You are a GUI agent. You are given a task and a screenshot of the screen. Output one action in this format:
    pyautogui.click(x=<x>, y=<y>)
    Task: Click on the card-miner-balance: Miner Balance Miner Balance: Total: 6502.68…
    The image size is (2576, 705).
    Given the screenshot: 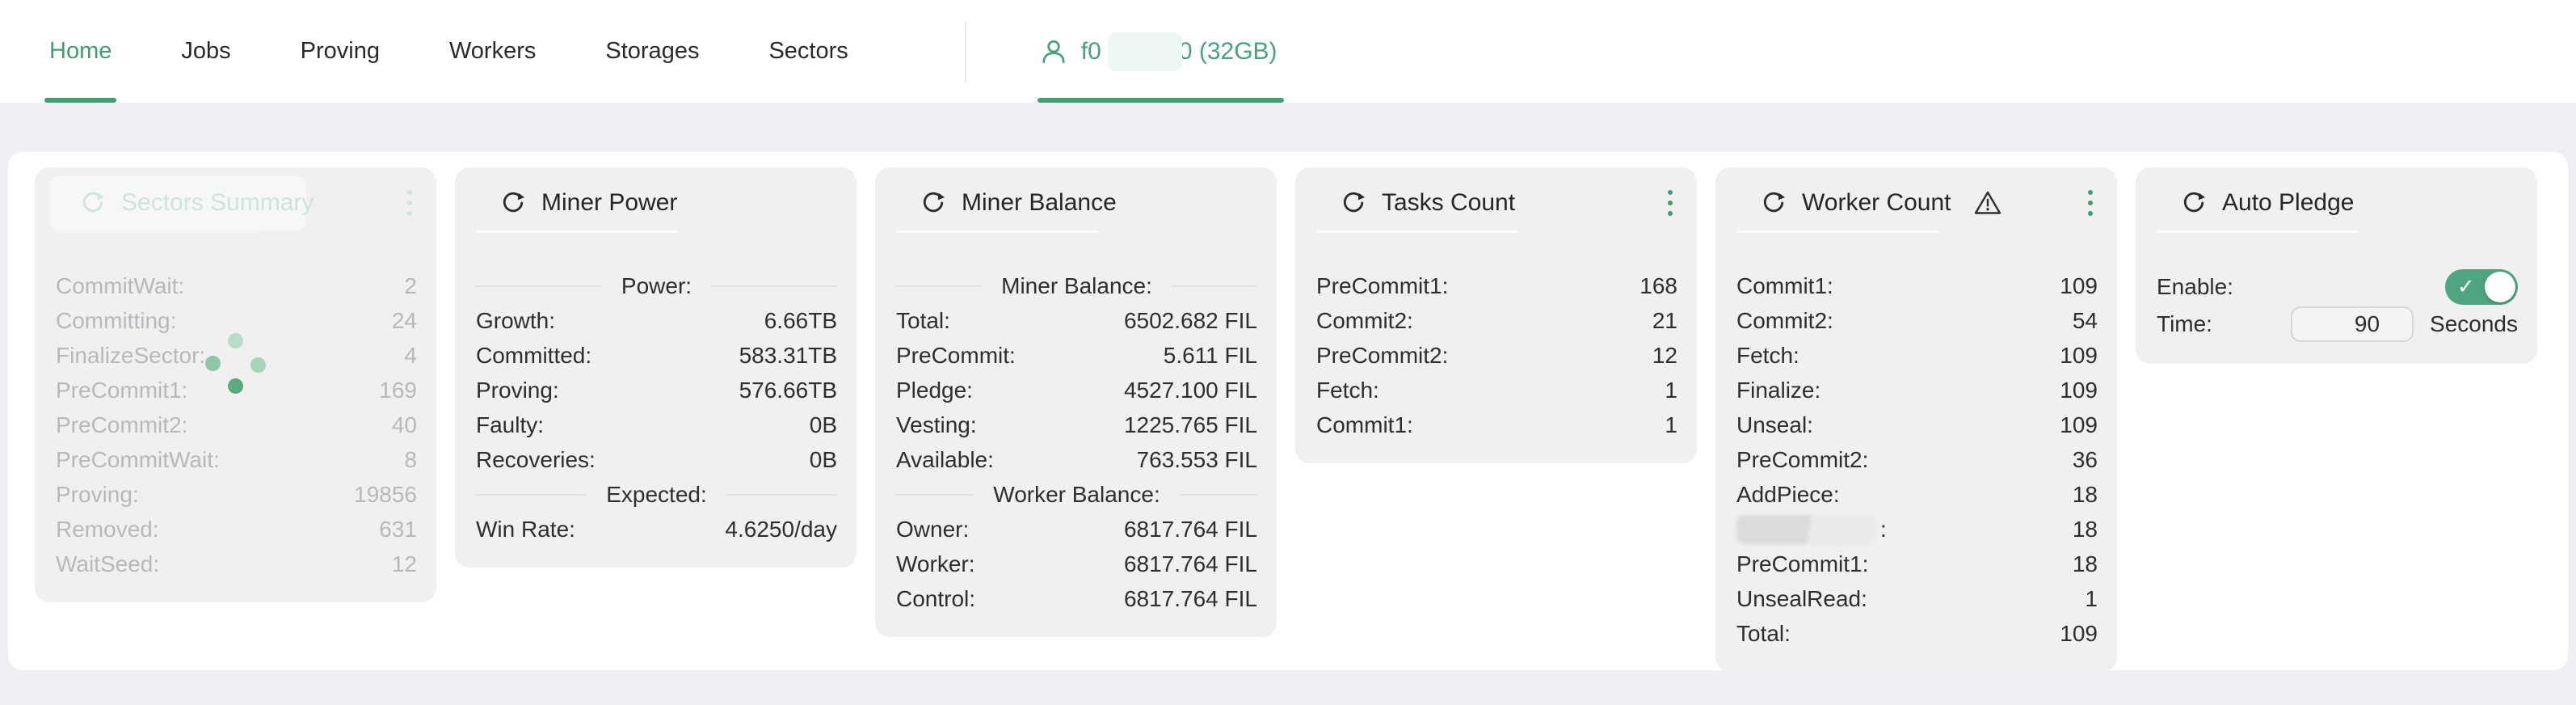 What is the action you would take?
    pyautogui.click(x=1076, y=402)
    